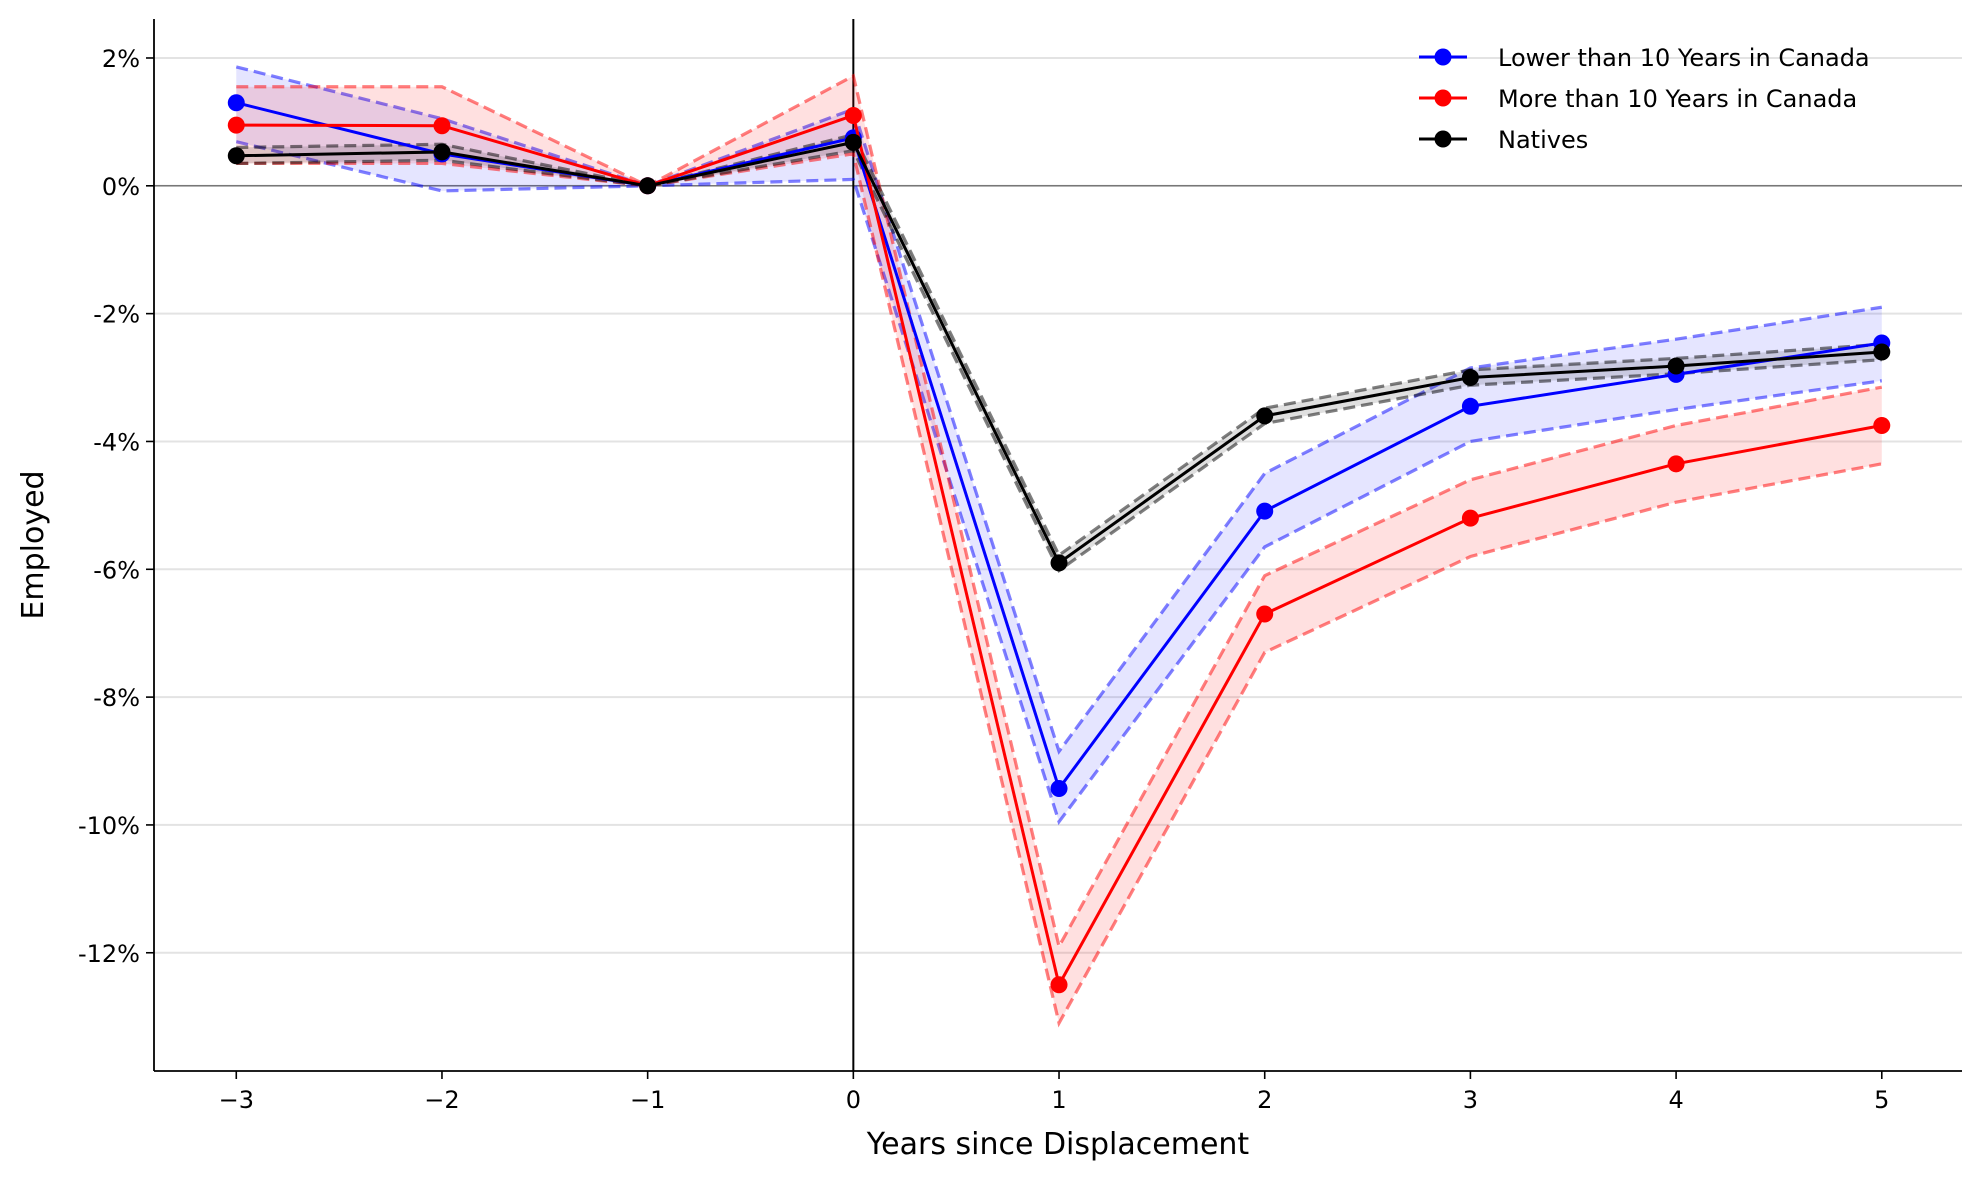 The height and width of the screenshot is (1182, 1983). Describe the element at coordinates (1677, 99) in the screenshot. I see `legend-label: More than 10 Years in Canada` at that location.